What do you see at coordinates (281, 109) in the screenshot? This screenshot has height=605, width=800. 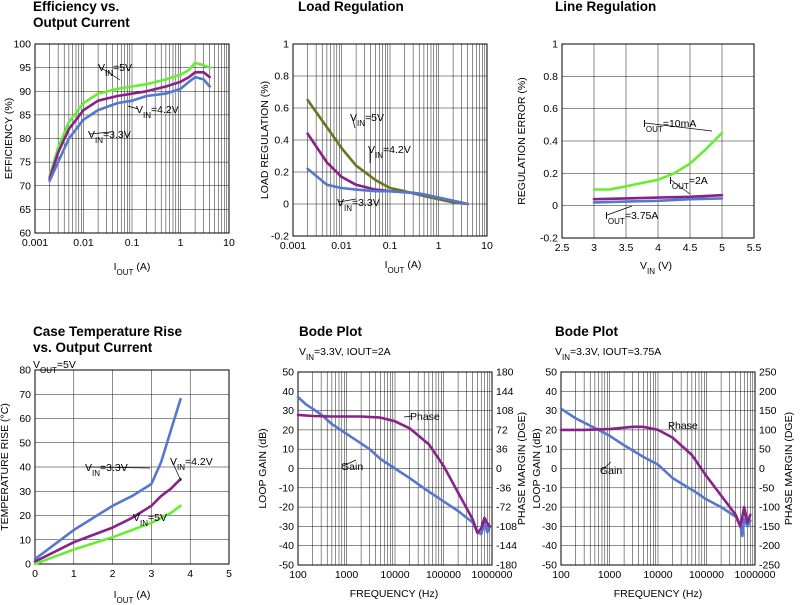 I see `y-tick-label: 0.6` at bounding box center [281, 109].